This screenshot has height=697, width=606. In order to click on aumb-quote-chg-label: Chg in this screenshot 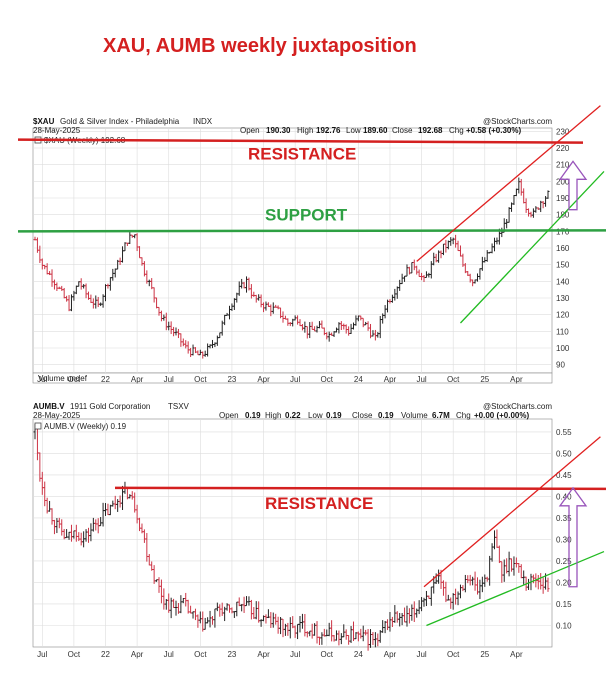, I will do `click(463, 415)`.